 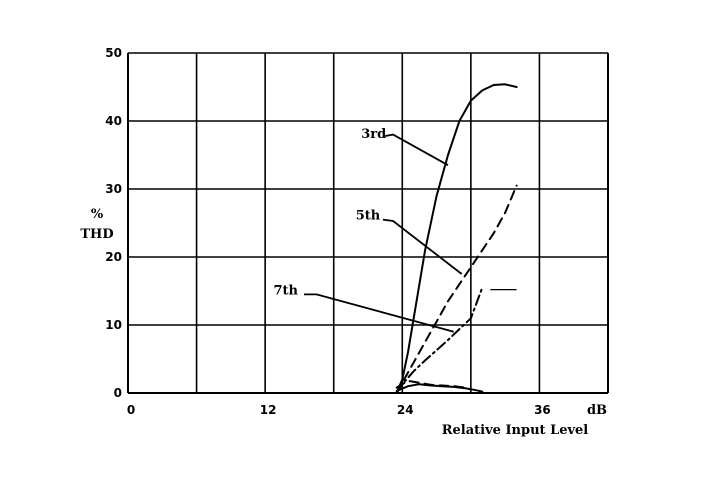 I want to click on annotation-label-3rd: 3rd, so click(x=373, y=134).